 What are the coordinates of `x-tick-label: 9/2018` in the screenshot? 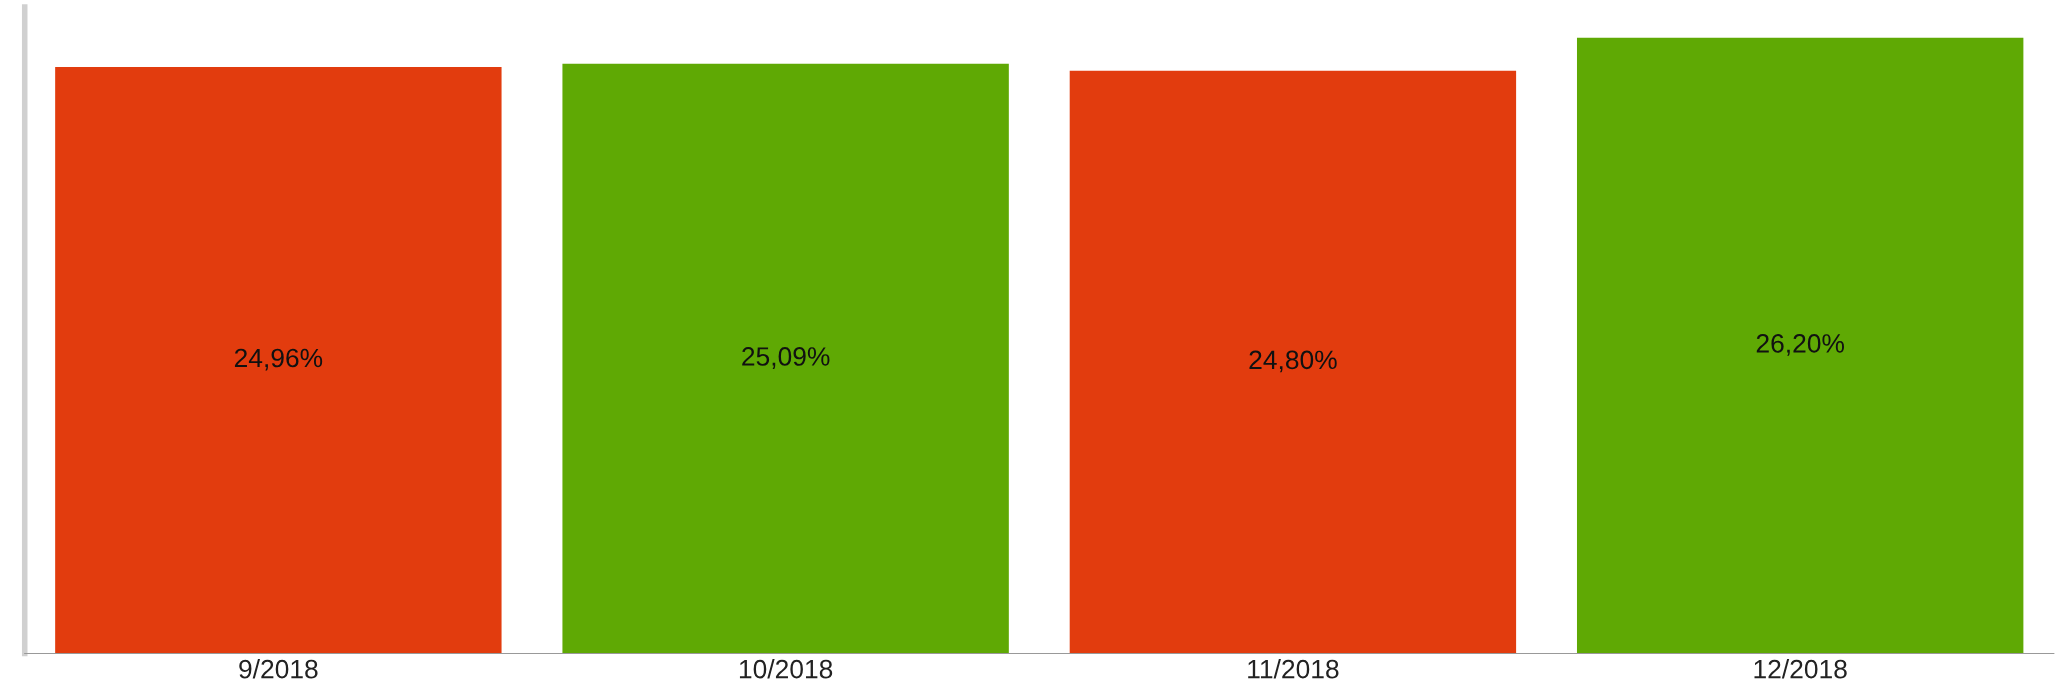 It's located at (278, 669).